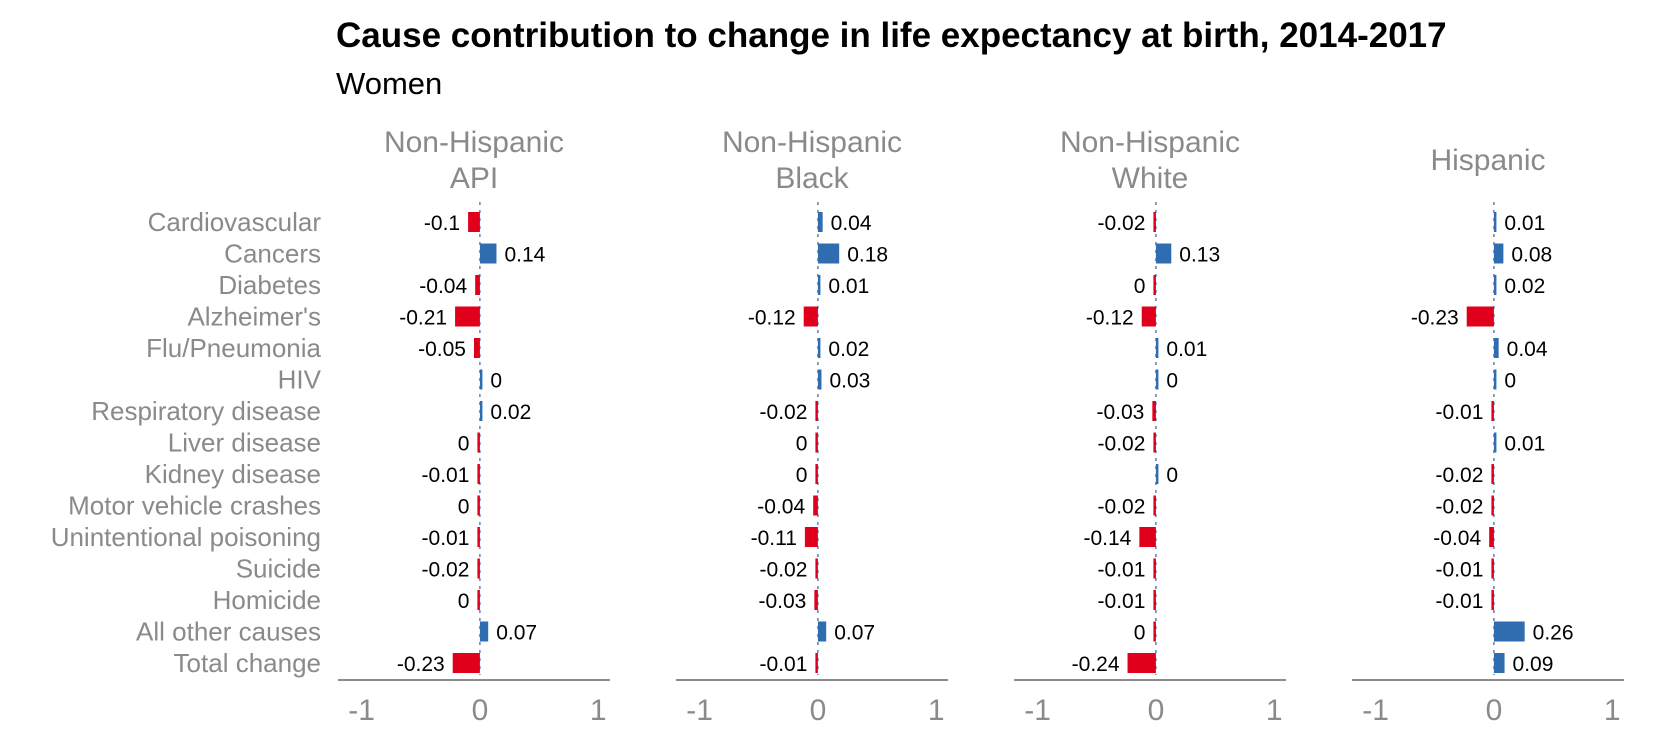 Image resolution: width=1666 pixels, height=740 pixels. What do you see at coordinates (1150, 178) in the screenshot?
I see `panel-label: White` at bounding box center [1150, 178].